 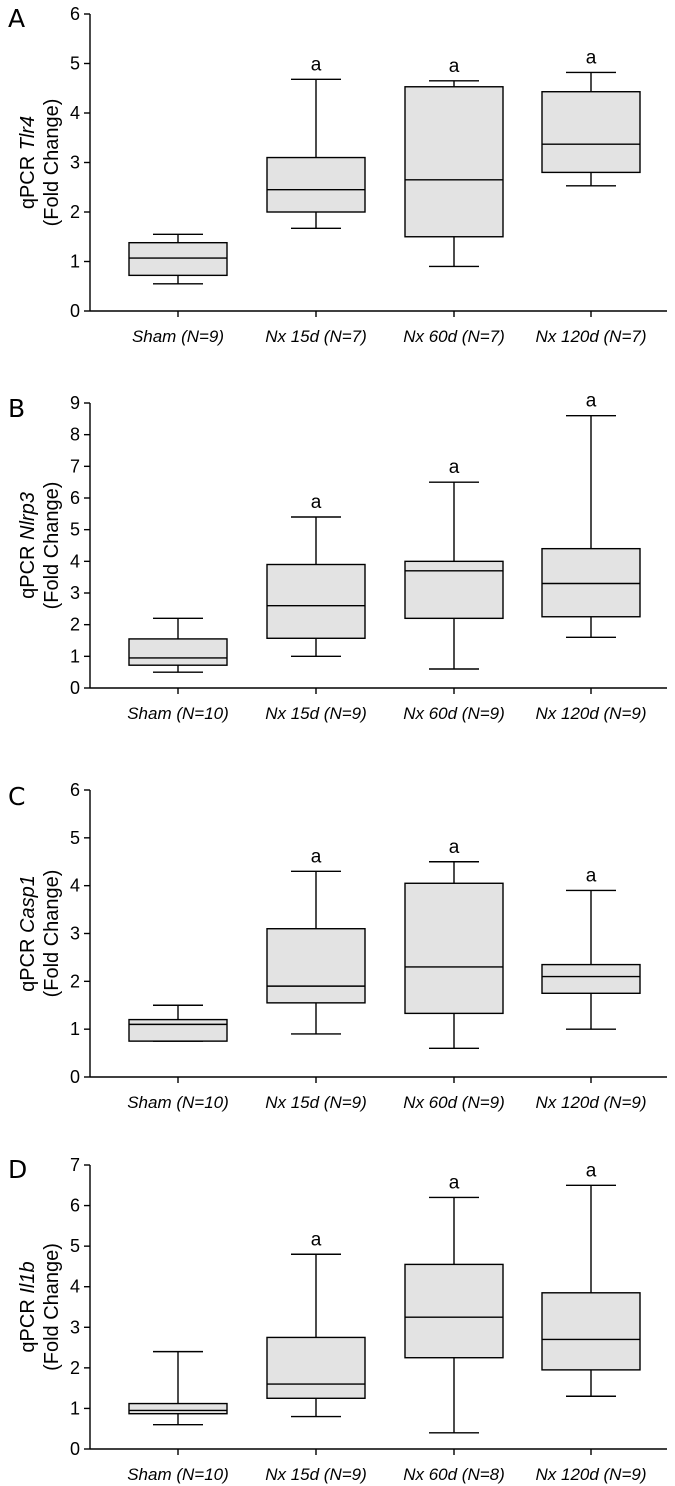 I want to click on y-axis-label: qPCR Nlrp3, so click(x=28, y=545).